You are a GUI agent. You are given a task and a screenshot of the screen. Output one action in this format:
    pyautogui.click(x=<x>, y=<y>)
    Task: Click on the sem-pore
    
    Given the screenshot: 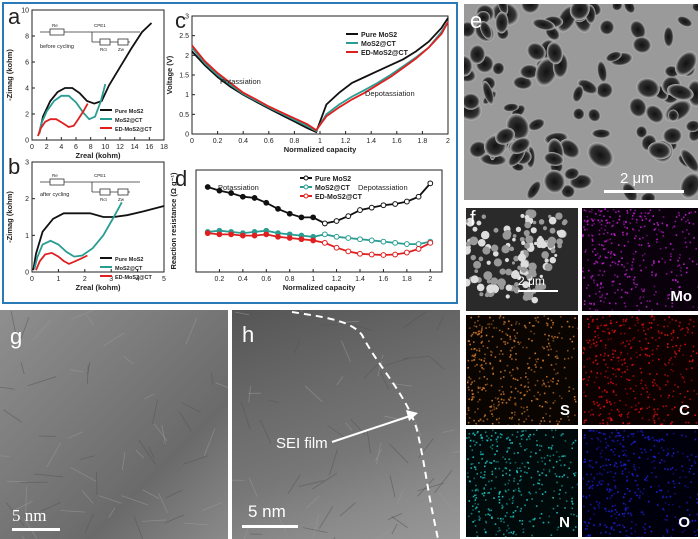 What is the action you would take?
    pyautogui.click(x=692, y=93)
    